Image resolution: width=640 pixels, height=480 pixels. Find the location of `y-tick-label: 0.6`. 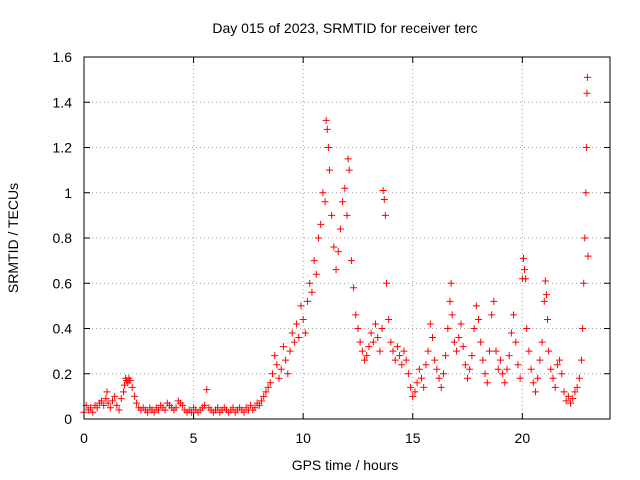

y-tick-label: 0.6 is located at coordinates (63, 283).